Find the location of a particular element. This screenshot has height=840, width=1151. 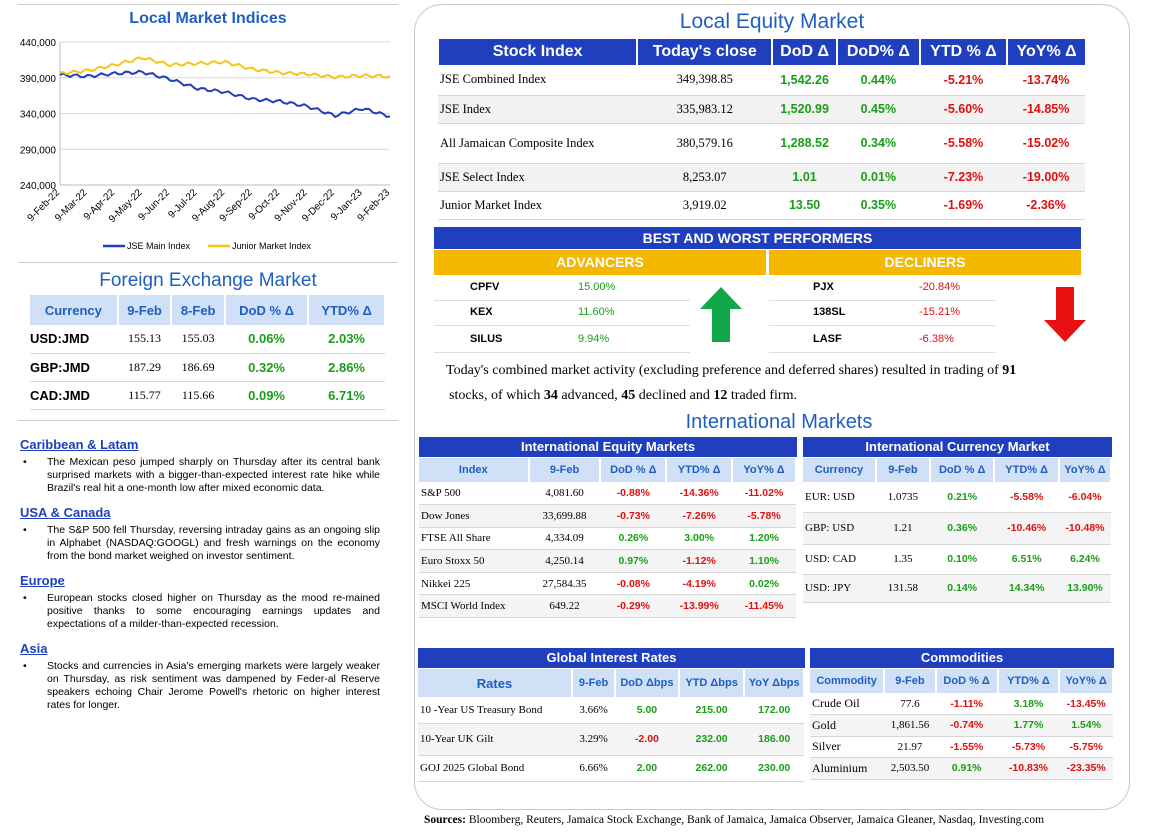

fx-cell: 115.66 is located at coordinates (198, 395).